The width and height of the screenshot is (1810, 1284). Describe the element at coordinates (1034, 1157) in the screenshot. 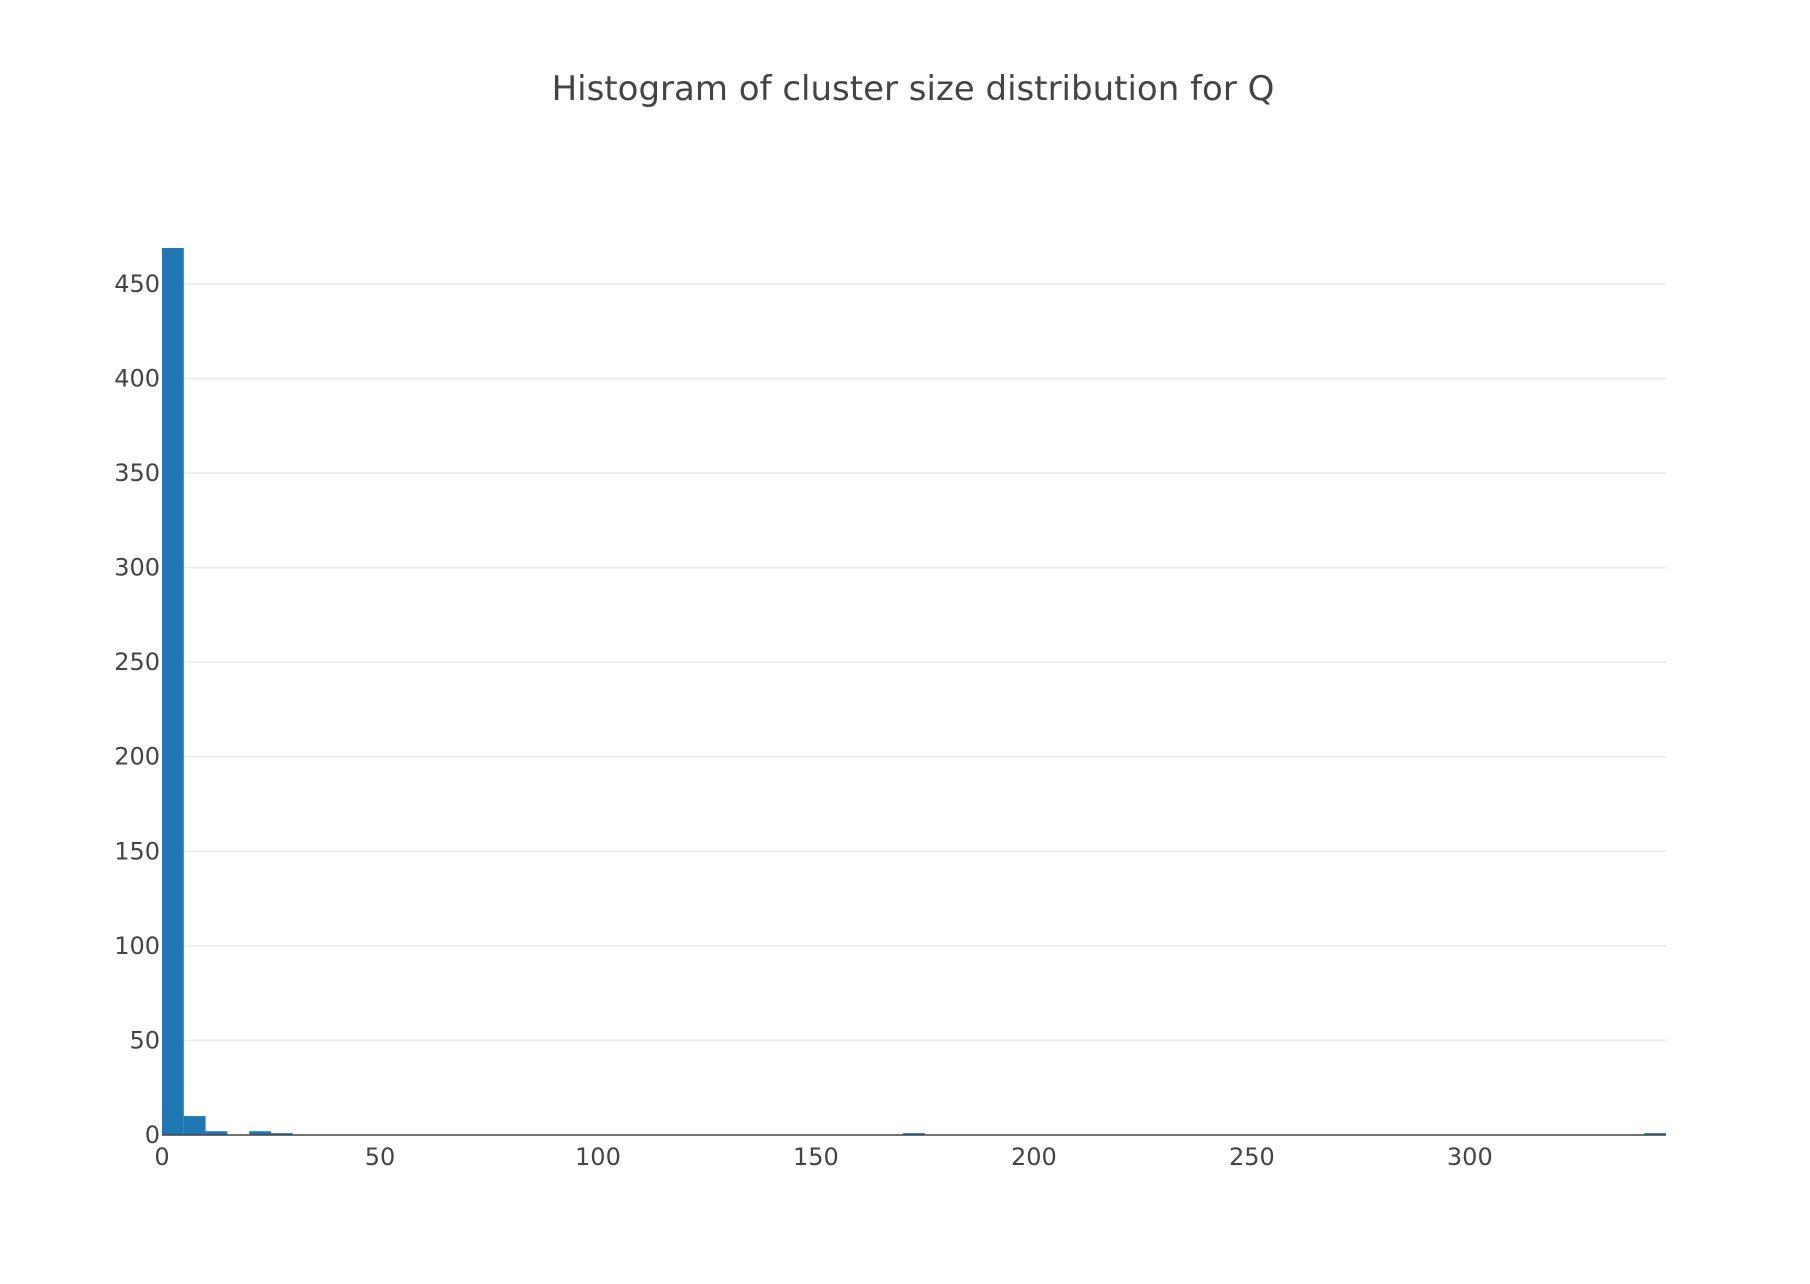

I see `x-tick-label: 200` at that location.